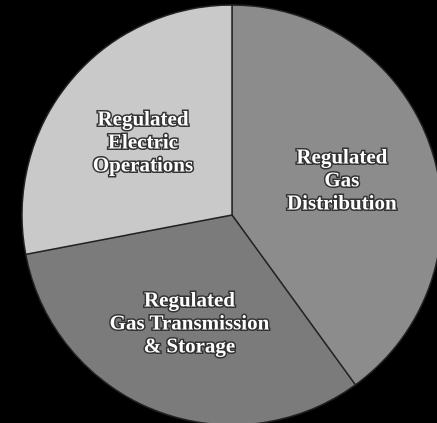 The width and height of the screenshot is (437, 423). I want to click on slice-label: Regulated Gas Distribution, so click(342, 179).